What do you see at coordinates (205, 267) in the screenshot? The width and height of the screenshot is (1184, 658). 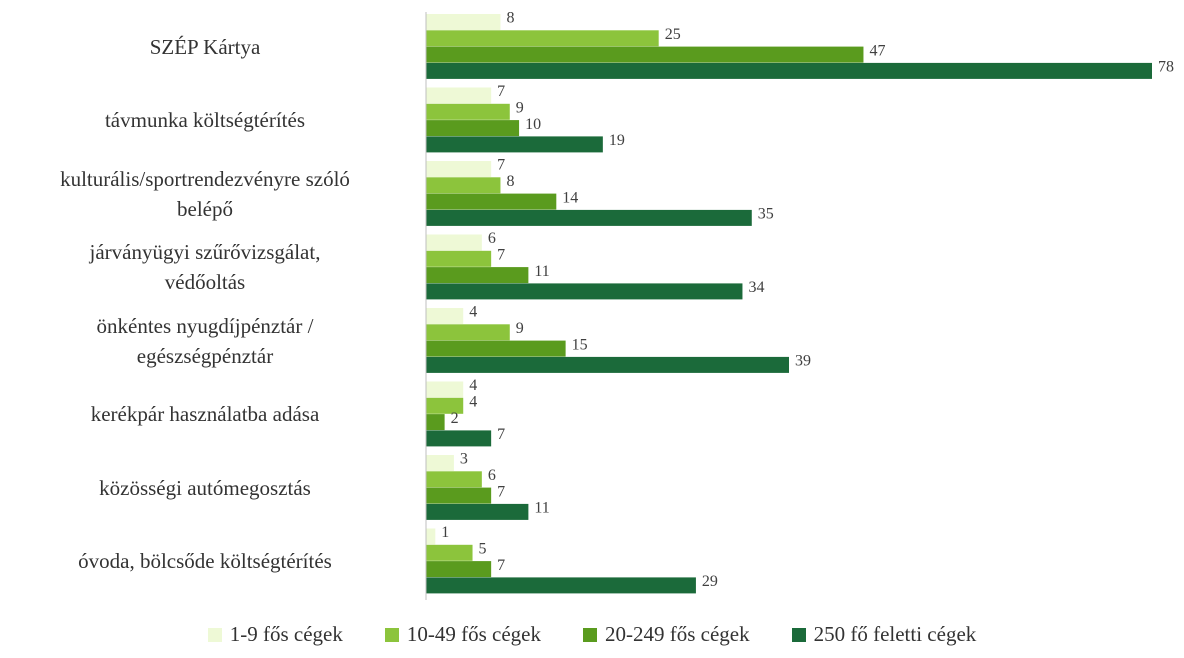 I see `category-label: járványügyi szűrővizsgálat, védőoltás` at bounding box center [205, 267].